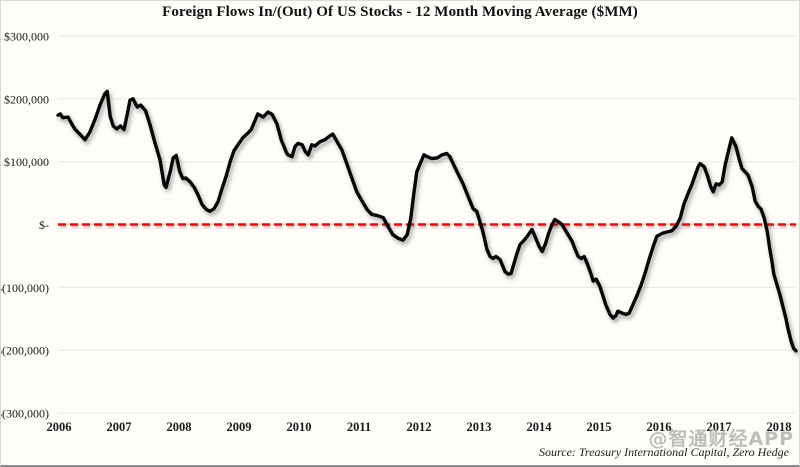 Image resolution: width=800 pixels, height=467 pixels. Describe the element at coordinates (299, 427) in the screenshot. I see `x-tick-label: 2010` at that location.